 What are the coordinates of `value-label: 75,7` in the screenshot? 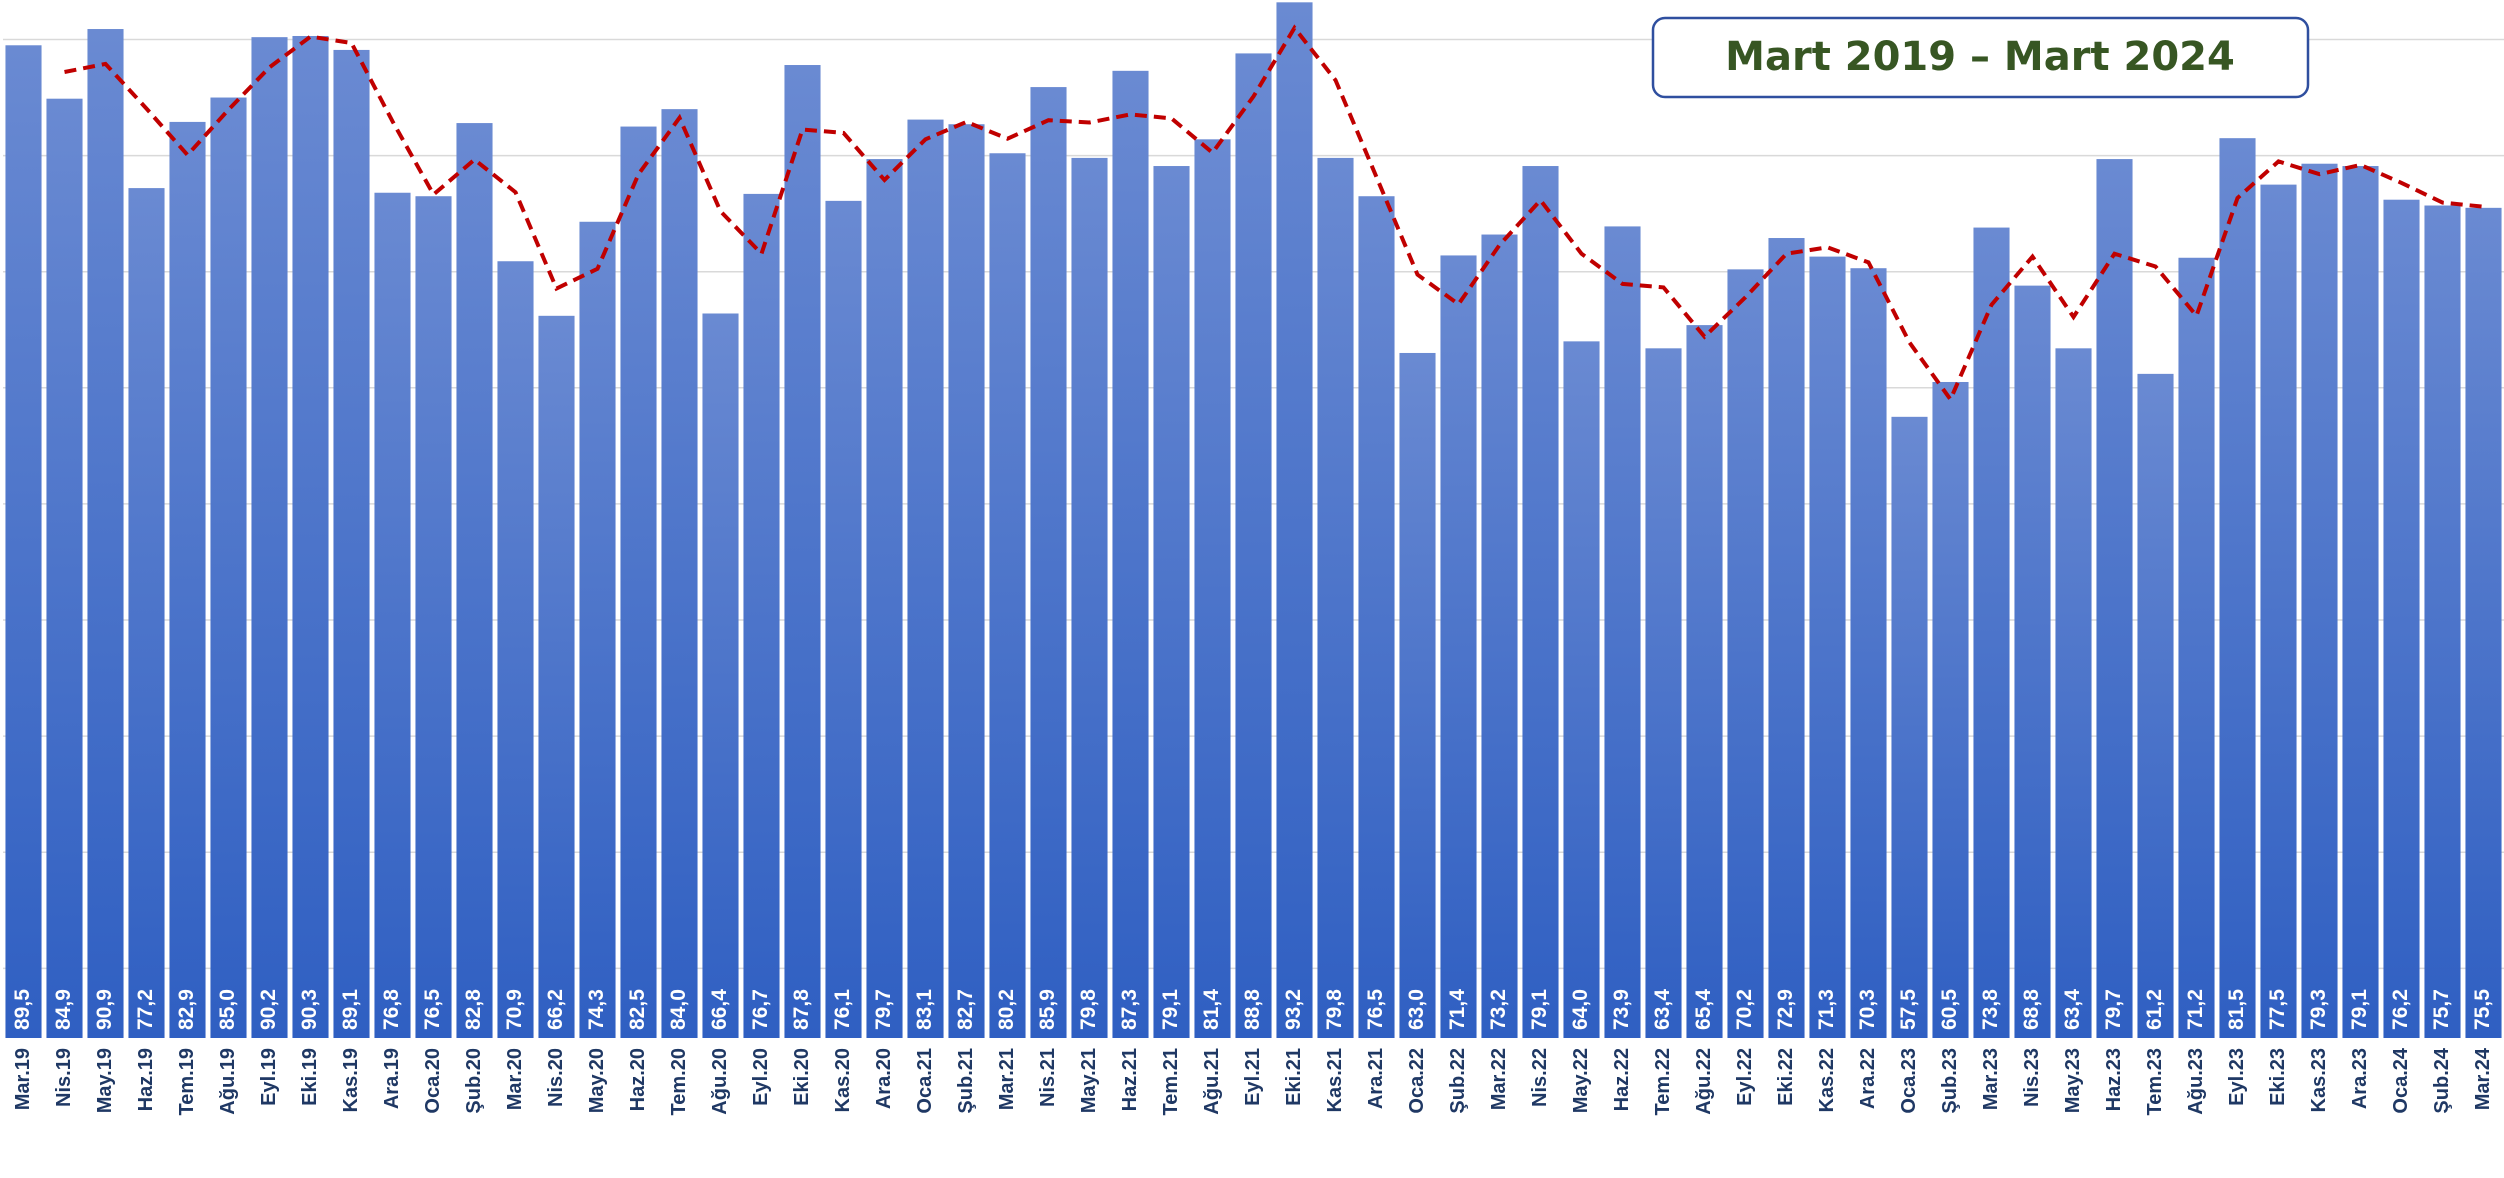 It's located at (2441, 1009).